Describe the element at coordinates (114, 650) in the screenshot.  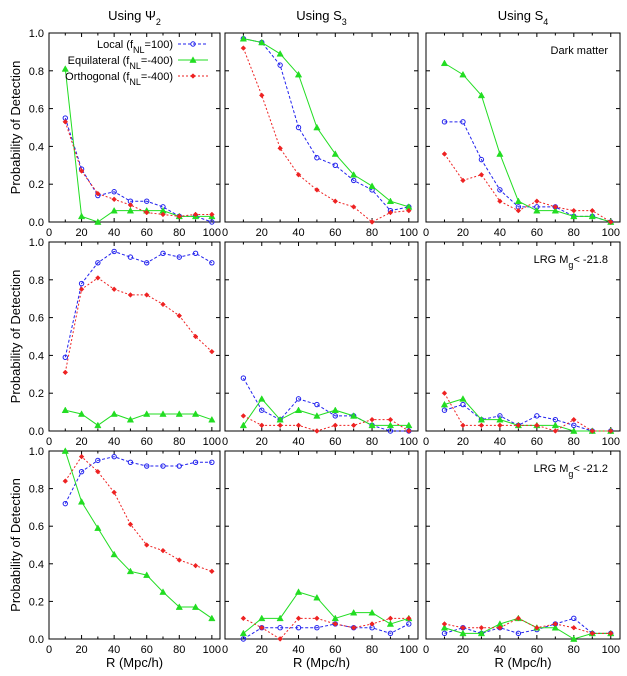
I see `x-tick-label-r2c0: 40` at that location.